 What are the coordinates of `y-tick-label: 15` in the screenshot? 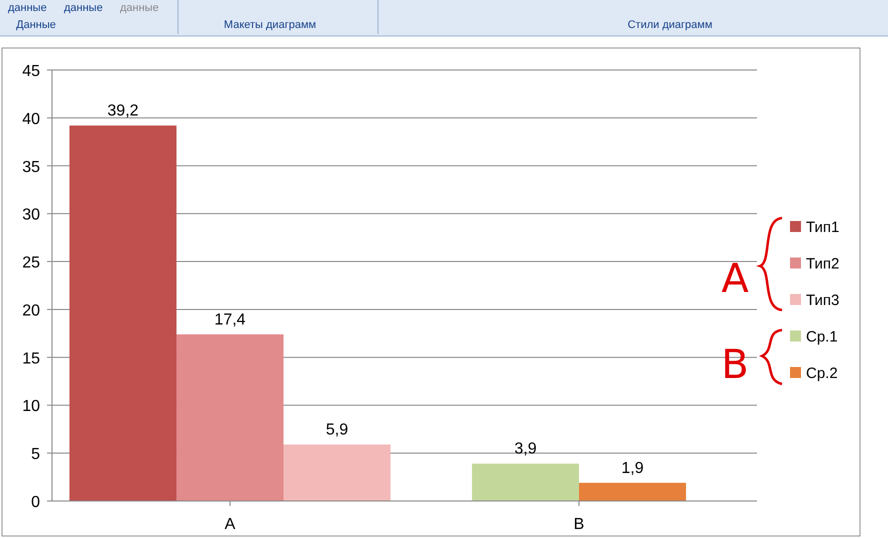 It's located at (31, 359).